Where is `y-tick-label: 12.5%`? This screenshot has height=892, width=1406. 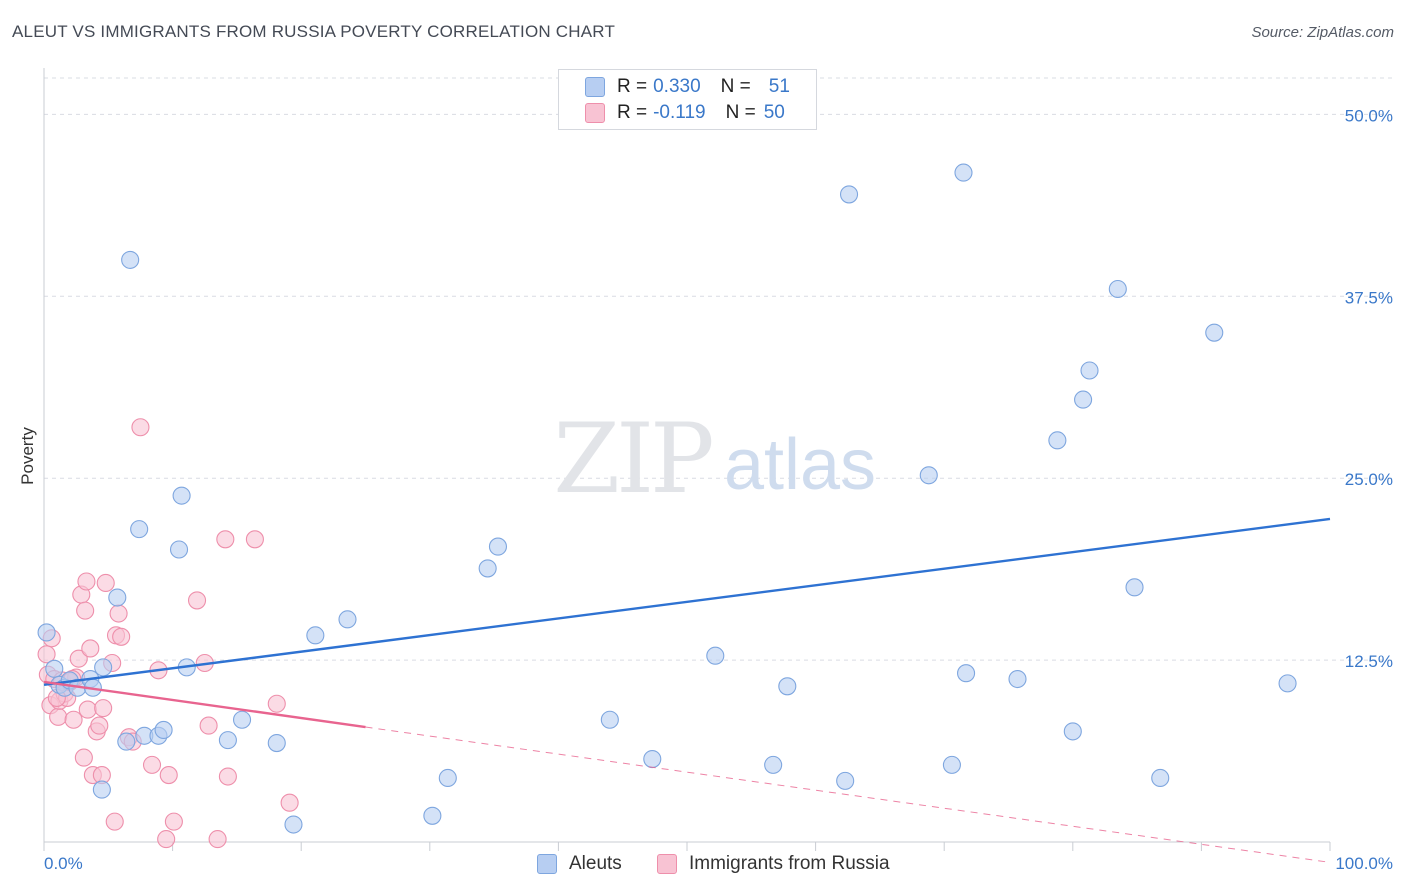 y-tick-label: 12.5% is located at coordinates (1369, 661).